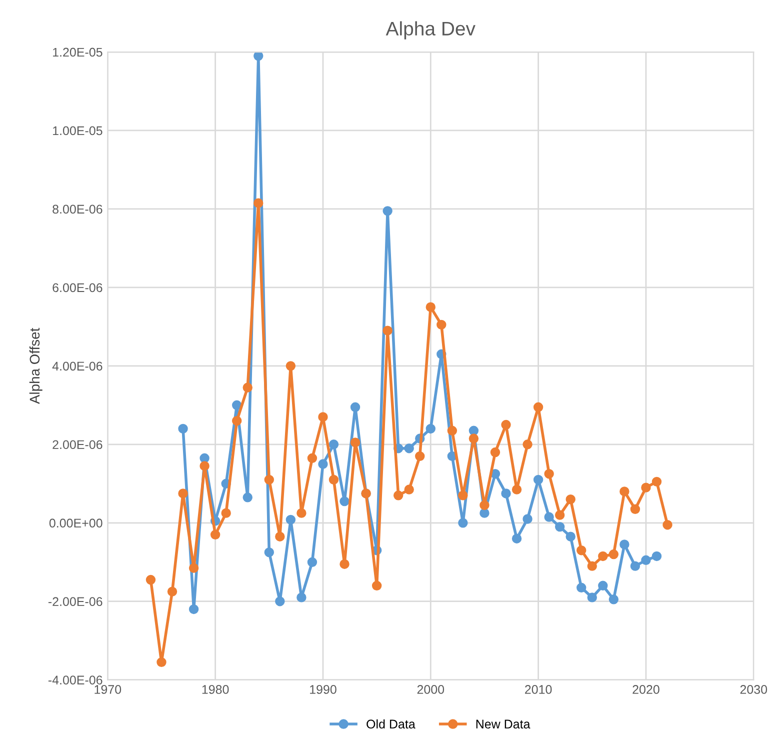  I want to click on y-tick-label: 1.20E-05, so click(77, 52).